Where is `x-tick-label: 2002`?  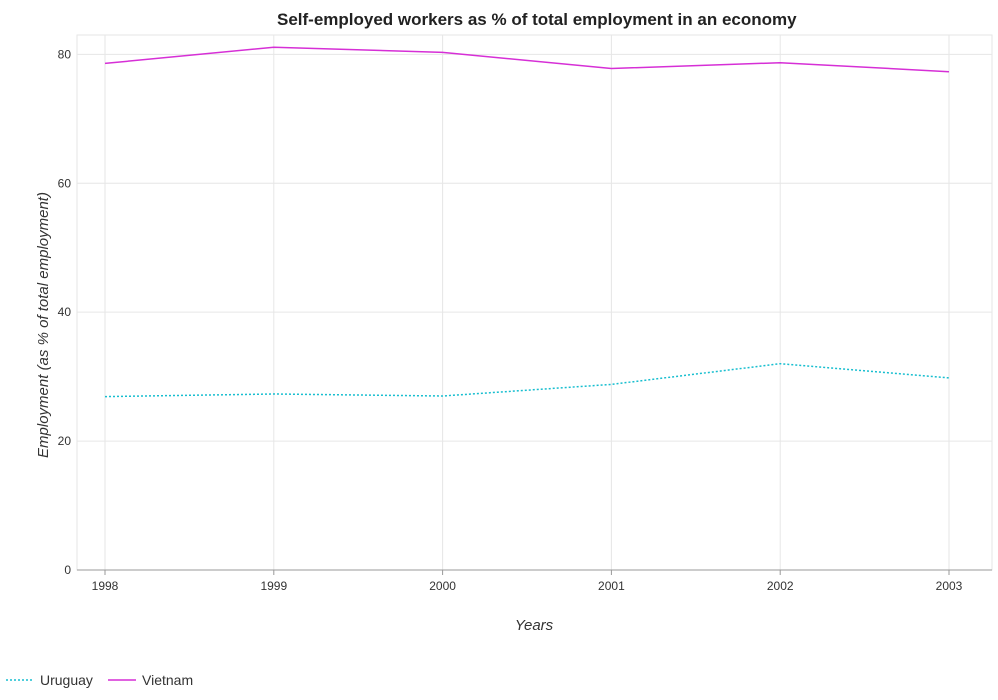 x-tick-label: 2002 is located at coordinates (780, 586).